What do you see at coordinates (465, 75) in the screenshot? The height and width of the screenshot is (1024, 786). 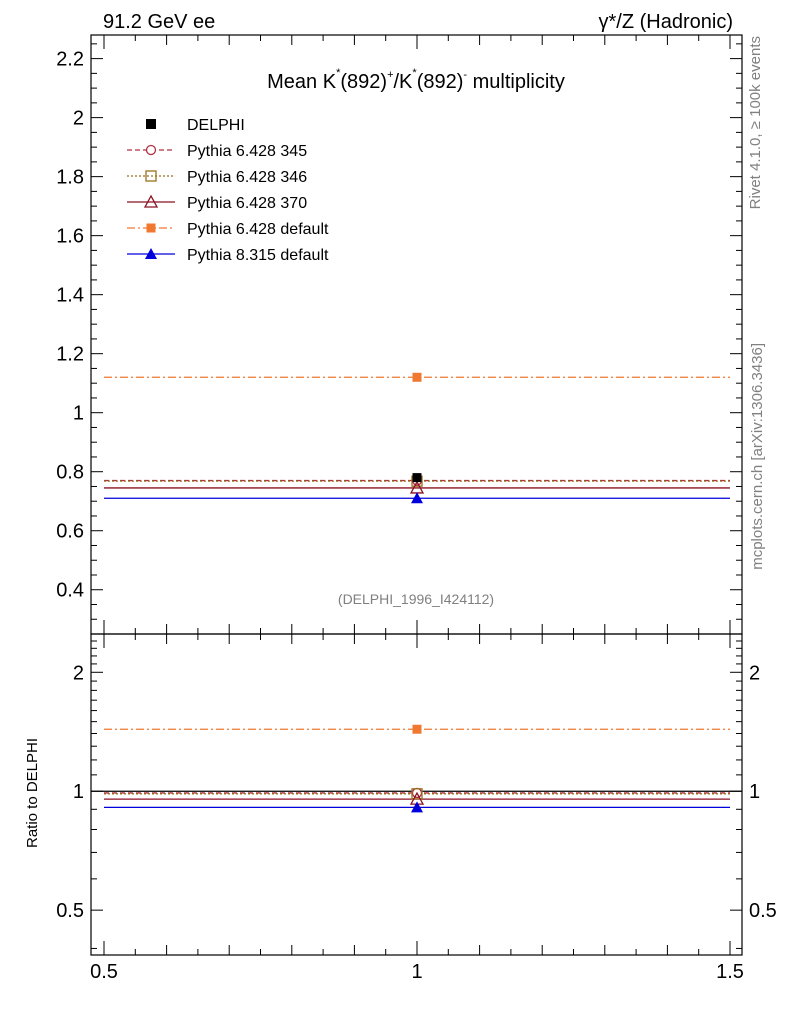 I see `title-sup-4: -` at bounding box center [465, 75].